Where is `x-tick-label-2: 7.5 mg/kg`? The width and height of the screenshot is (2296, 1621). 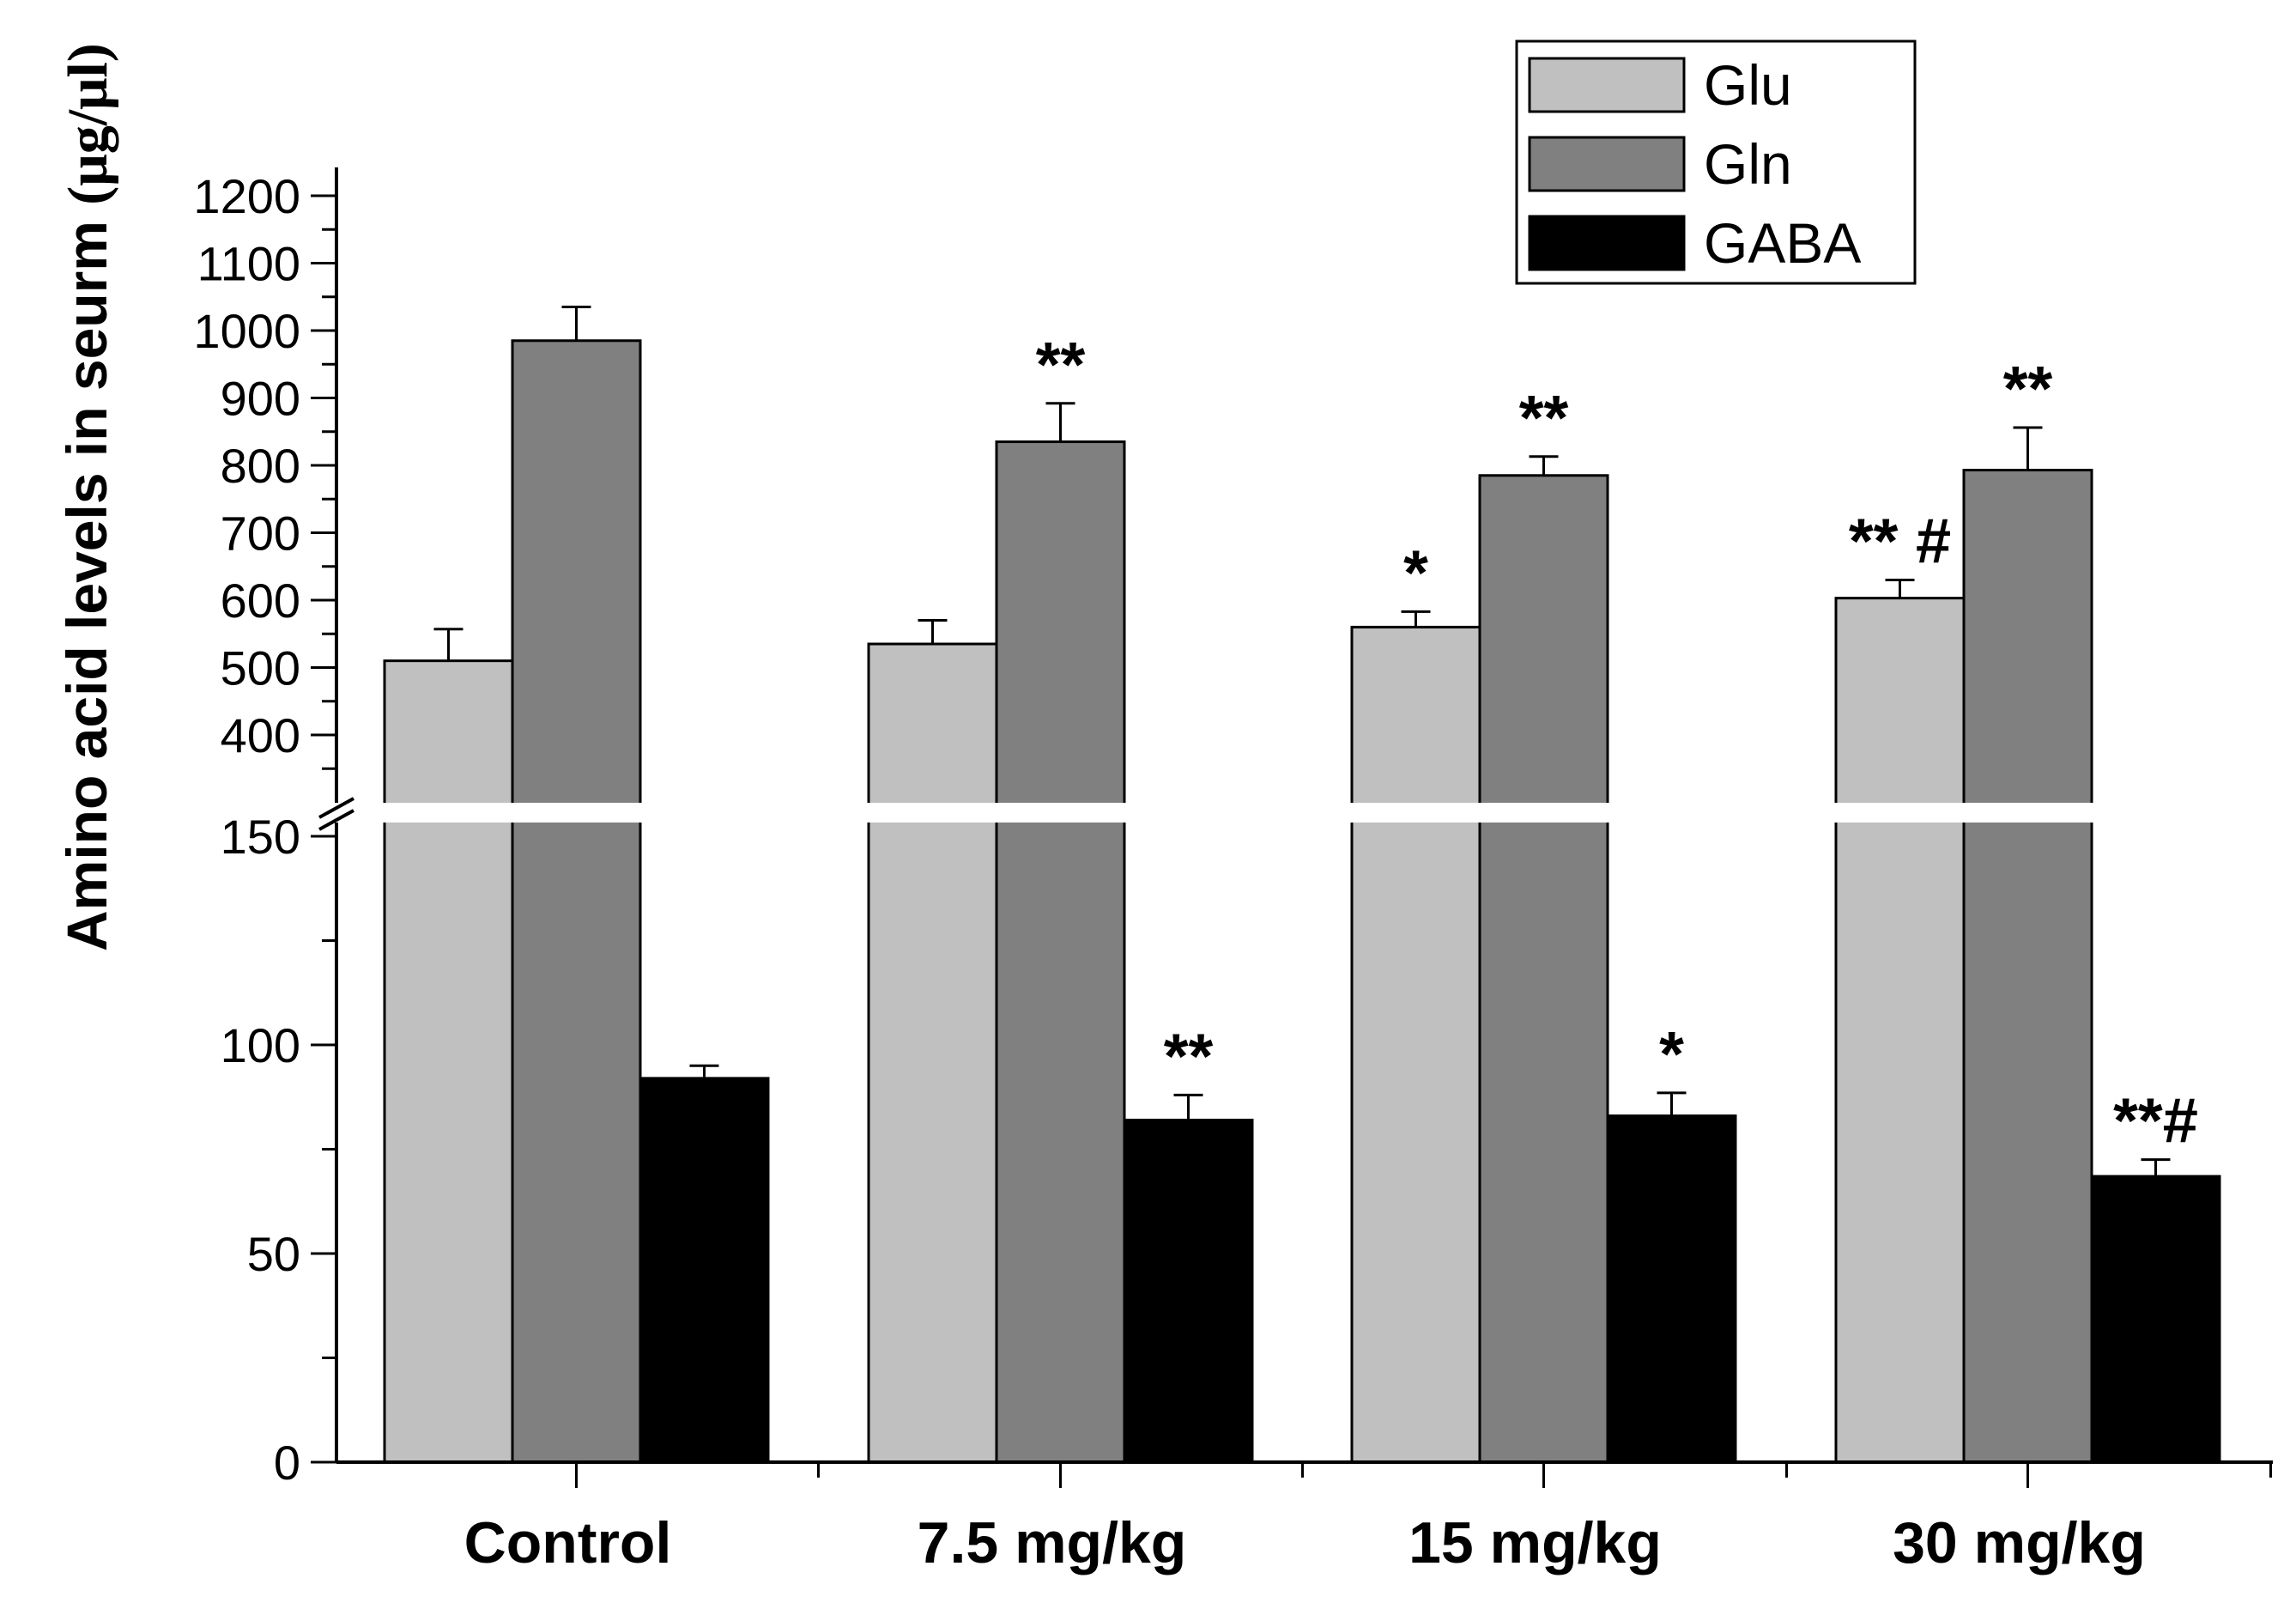
x-tick-label-2: 7.5 mg/kg is located at coordinates (1052, 1542).